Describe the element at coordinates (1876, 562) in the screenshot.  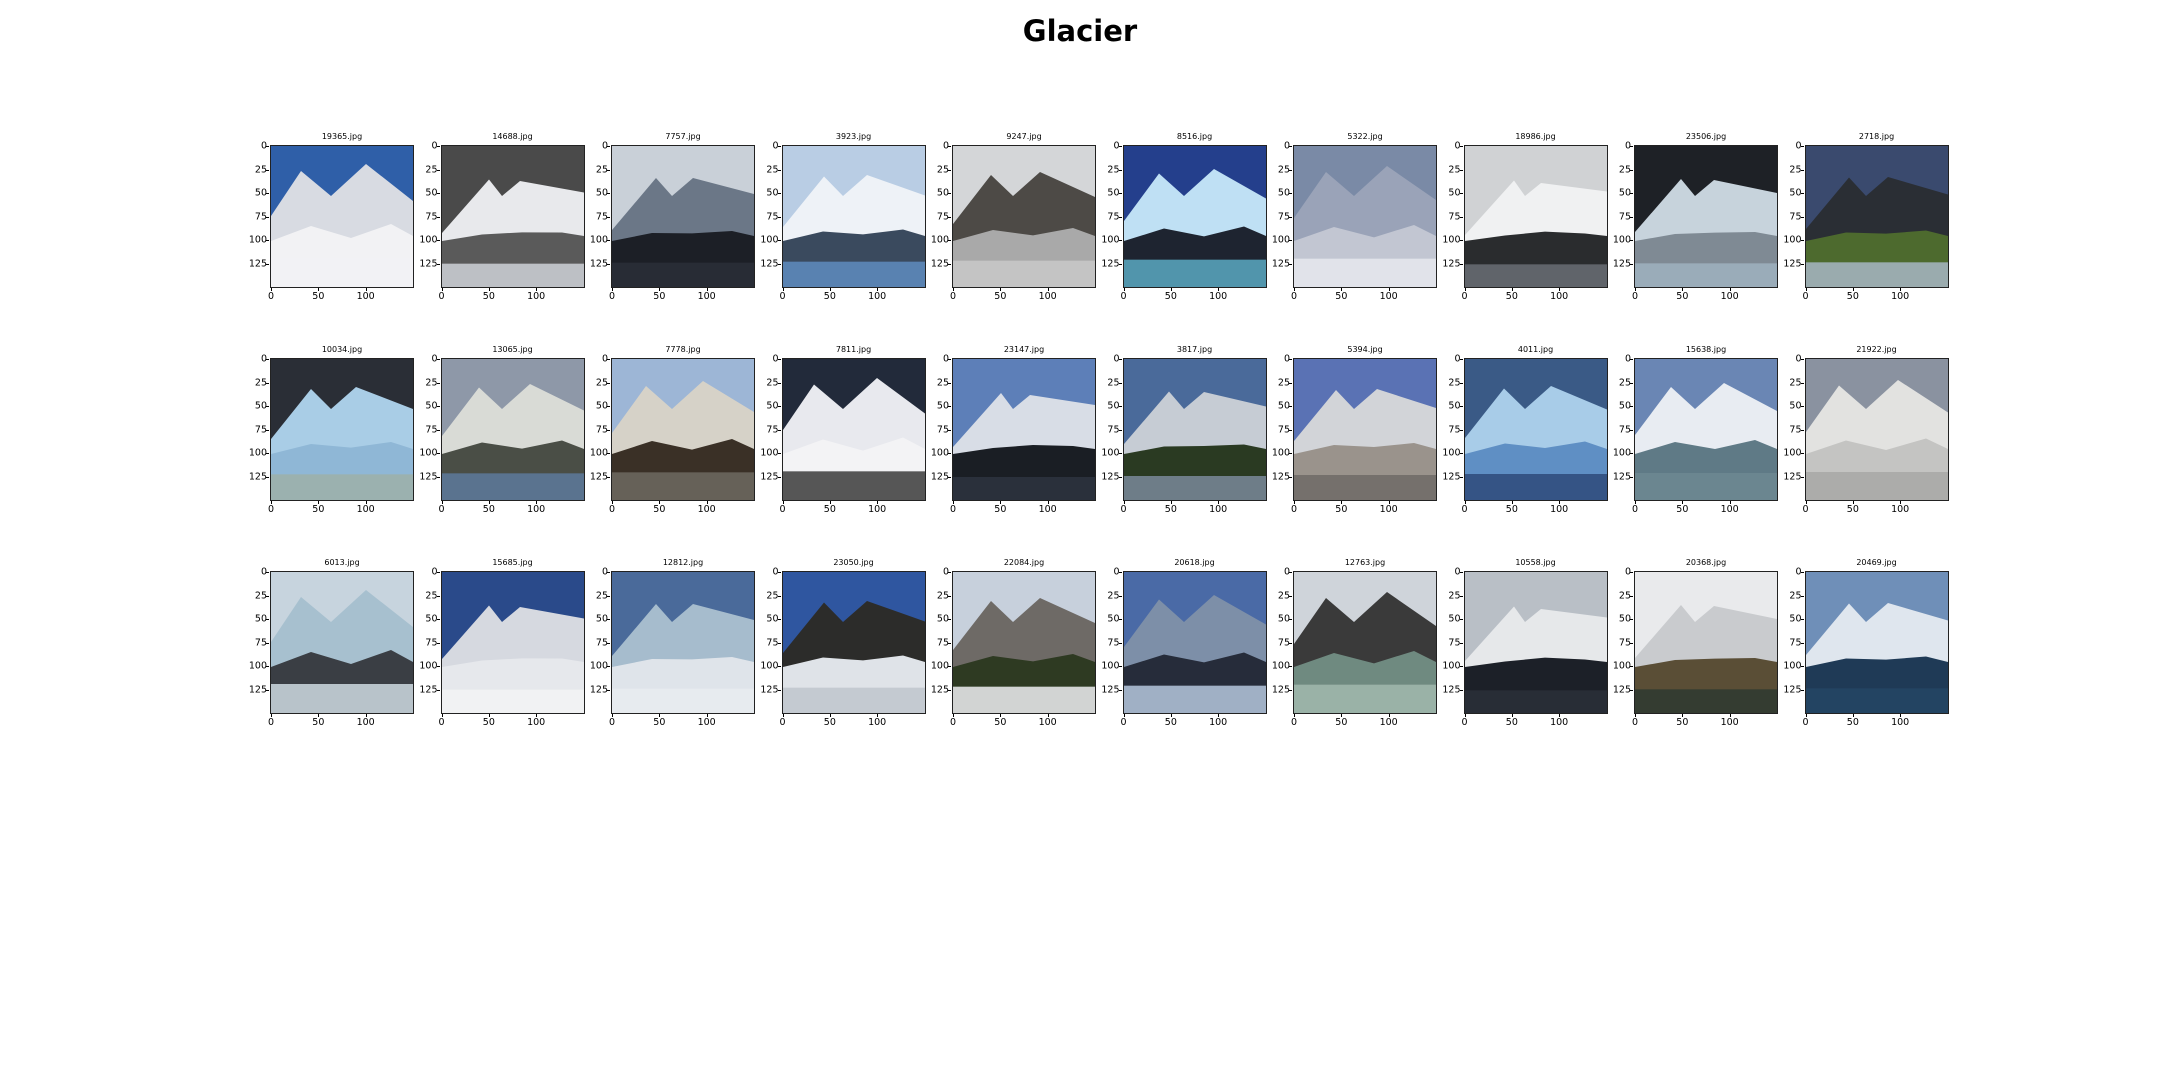
I see `panel-title: 20469.jpg` at that location.